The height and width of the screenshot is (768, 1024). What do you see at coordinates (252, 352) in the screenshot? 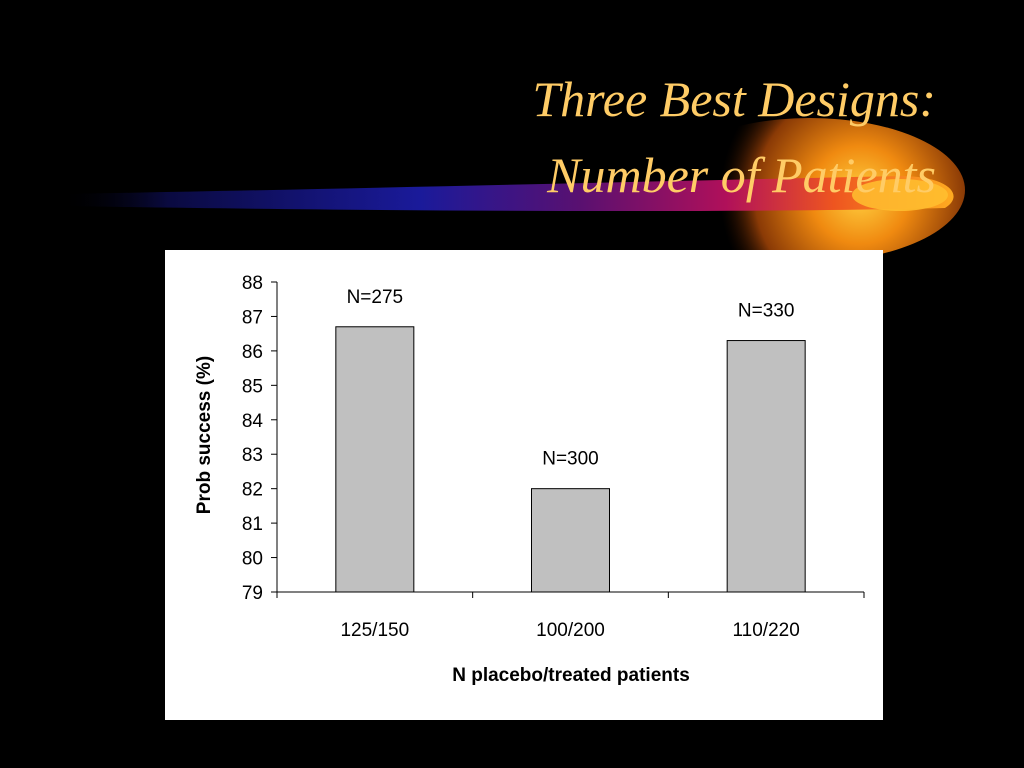
I see `y-tick-label: 86` at bounding box center [252, 352].